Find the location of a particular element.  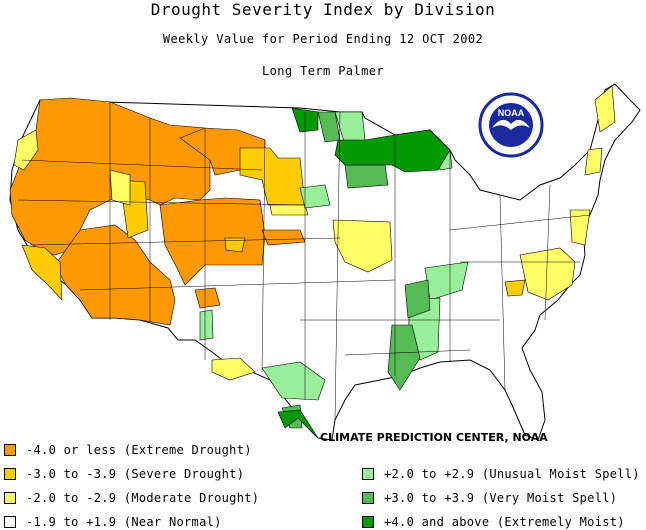

index-name: Long Term Palmer is located at coordinates (323, 71).